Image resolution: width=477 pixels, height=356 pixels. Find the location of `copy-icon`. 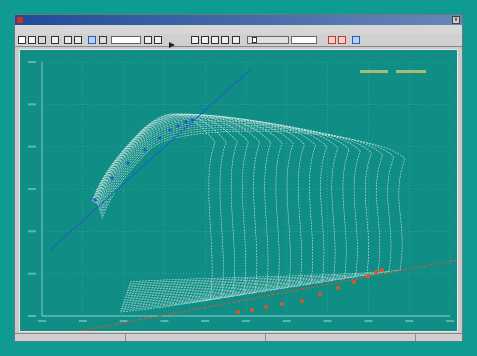

copy-icon is located at coordinates (68, 40).